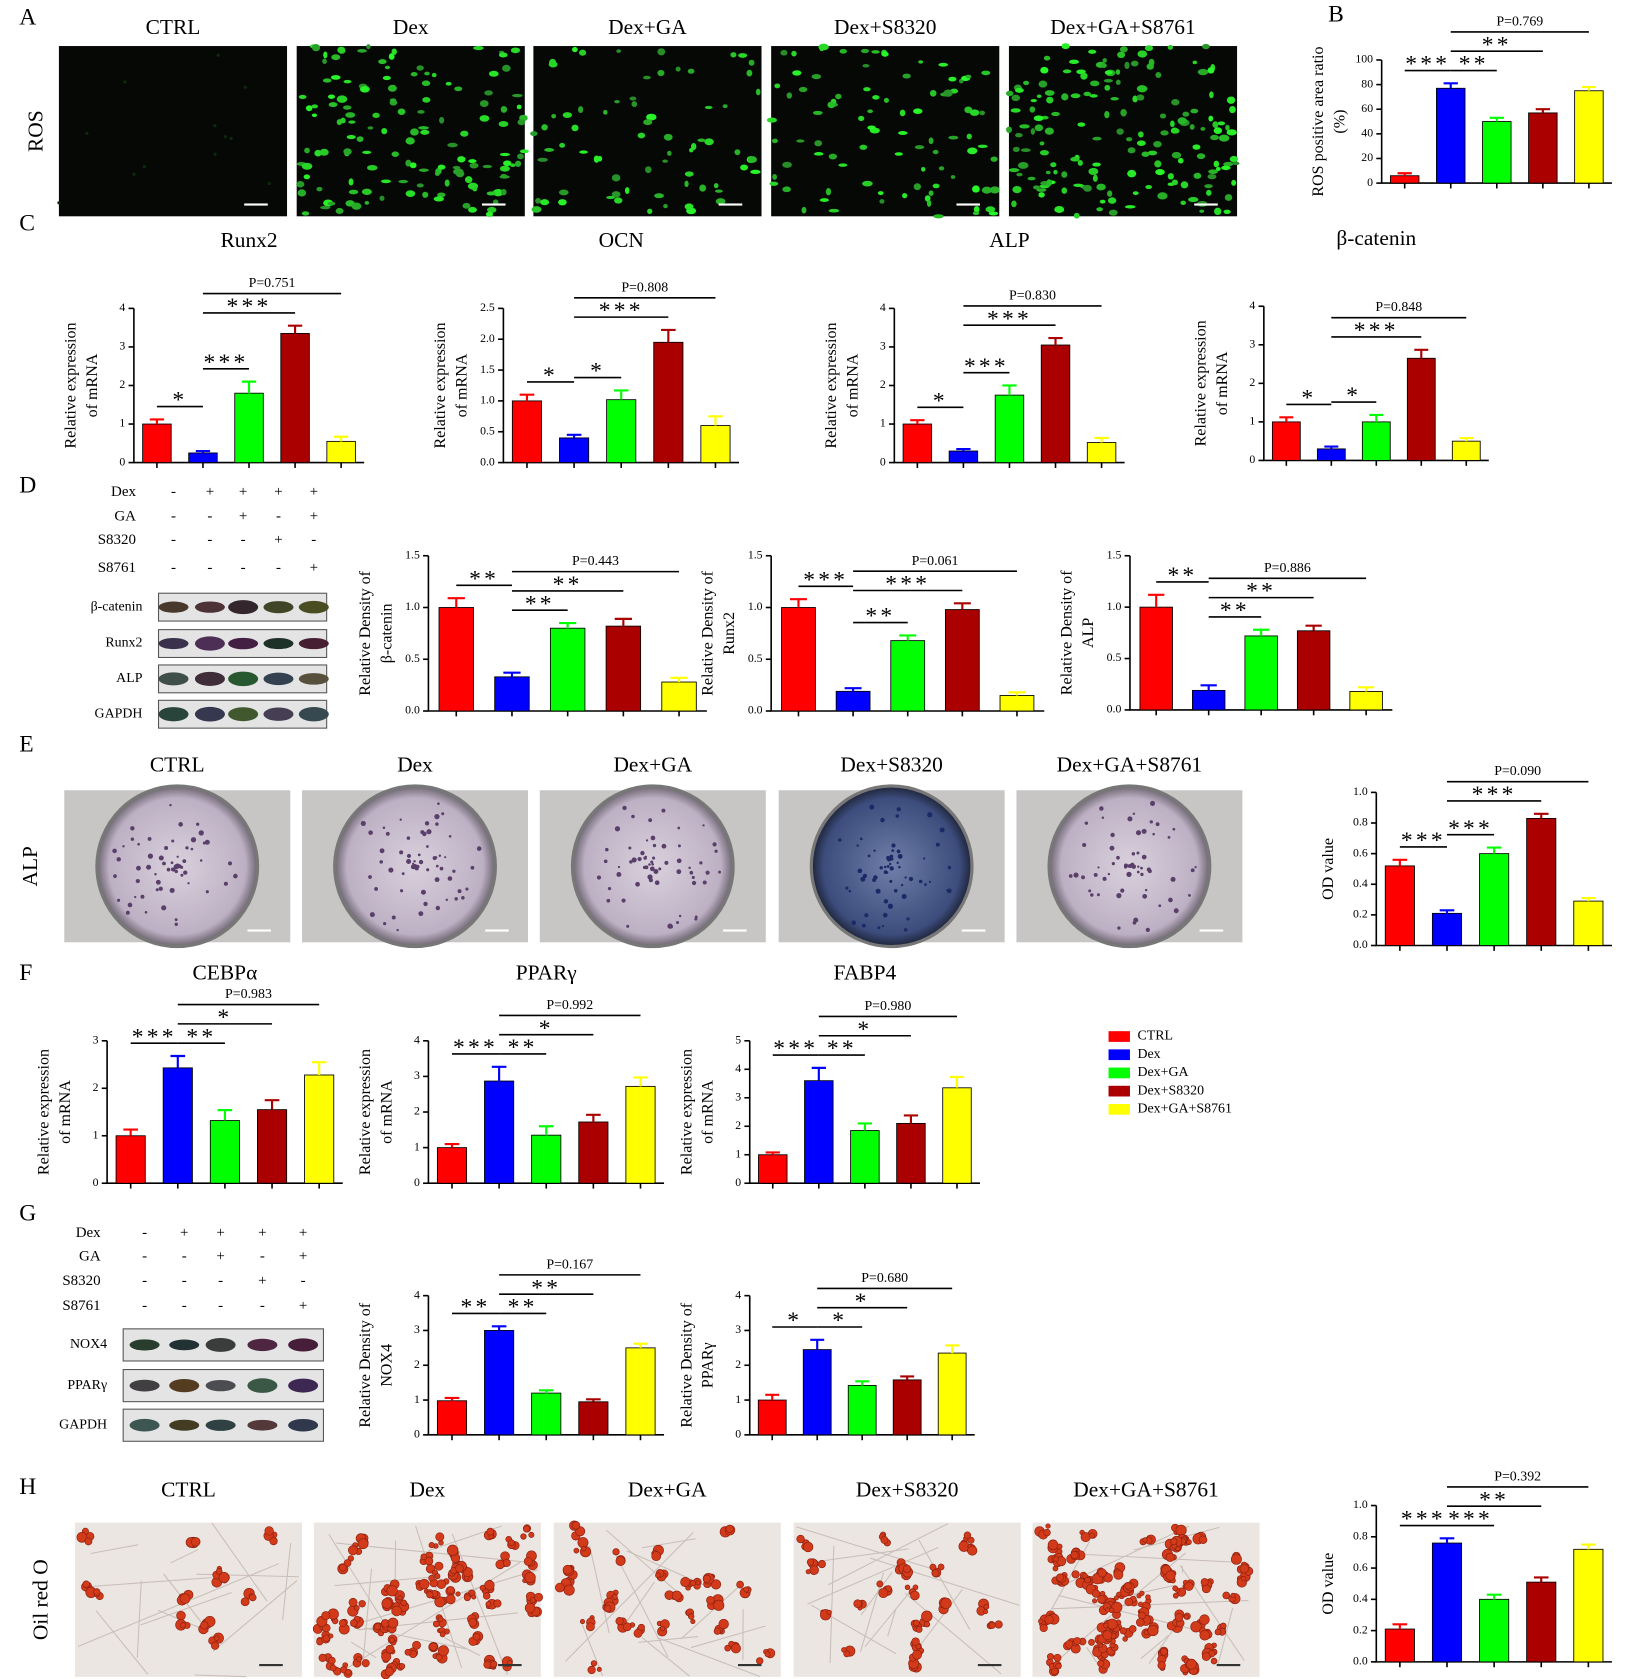 This screenshot has height=1679, width=1628. What do you see at coordinates (248, 994) in the screenshot?
I see `significance-label: P=0.983` at bounding box center [248, 994].